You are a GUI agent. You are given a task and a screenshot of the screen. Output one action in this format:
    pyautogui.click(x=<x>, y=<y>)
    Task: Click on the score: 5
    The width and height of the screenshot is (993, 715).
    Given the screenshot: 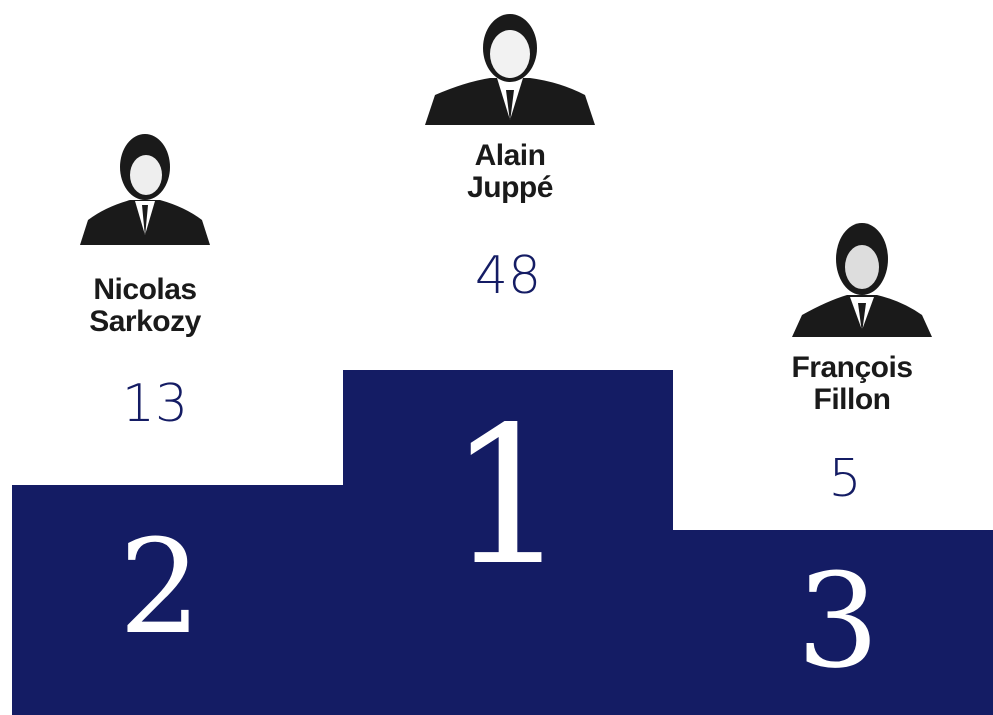 What is the action you would take?
    pyautogui.click(x=845, y=479)
    